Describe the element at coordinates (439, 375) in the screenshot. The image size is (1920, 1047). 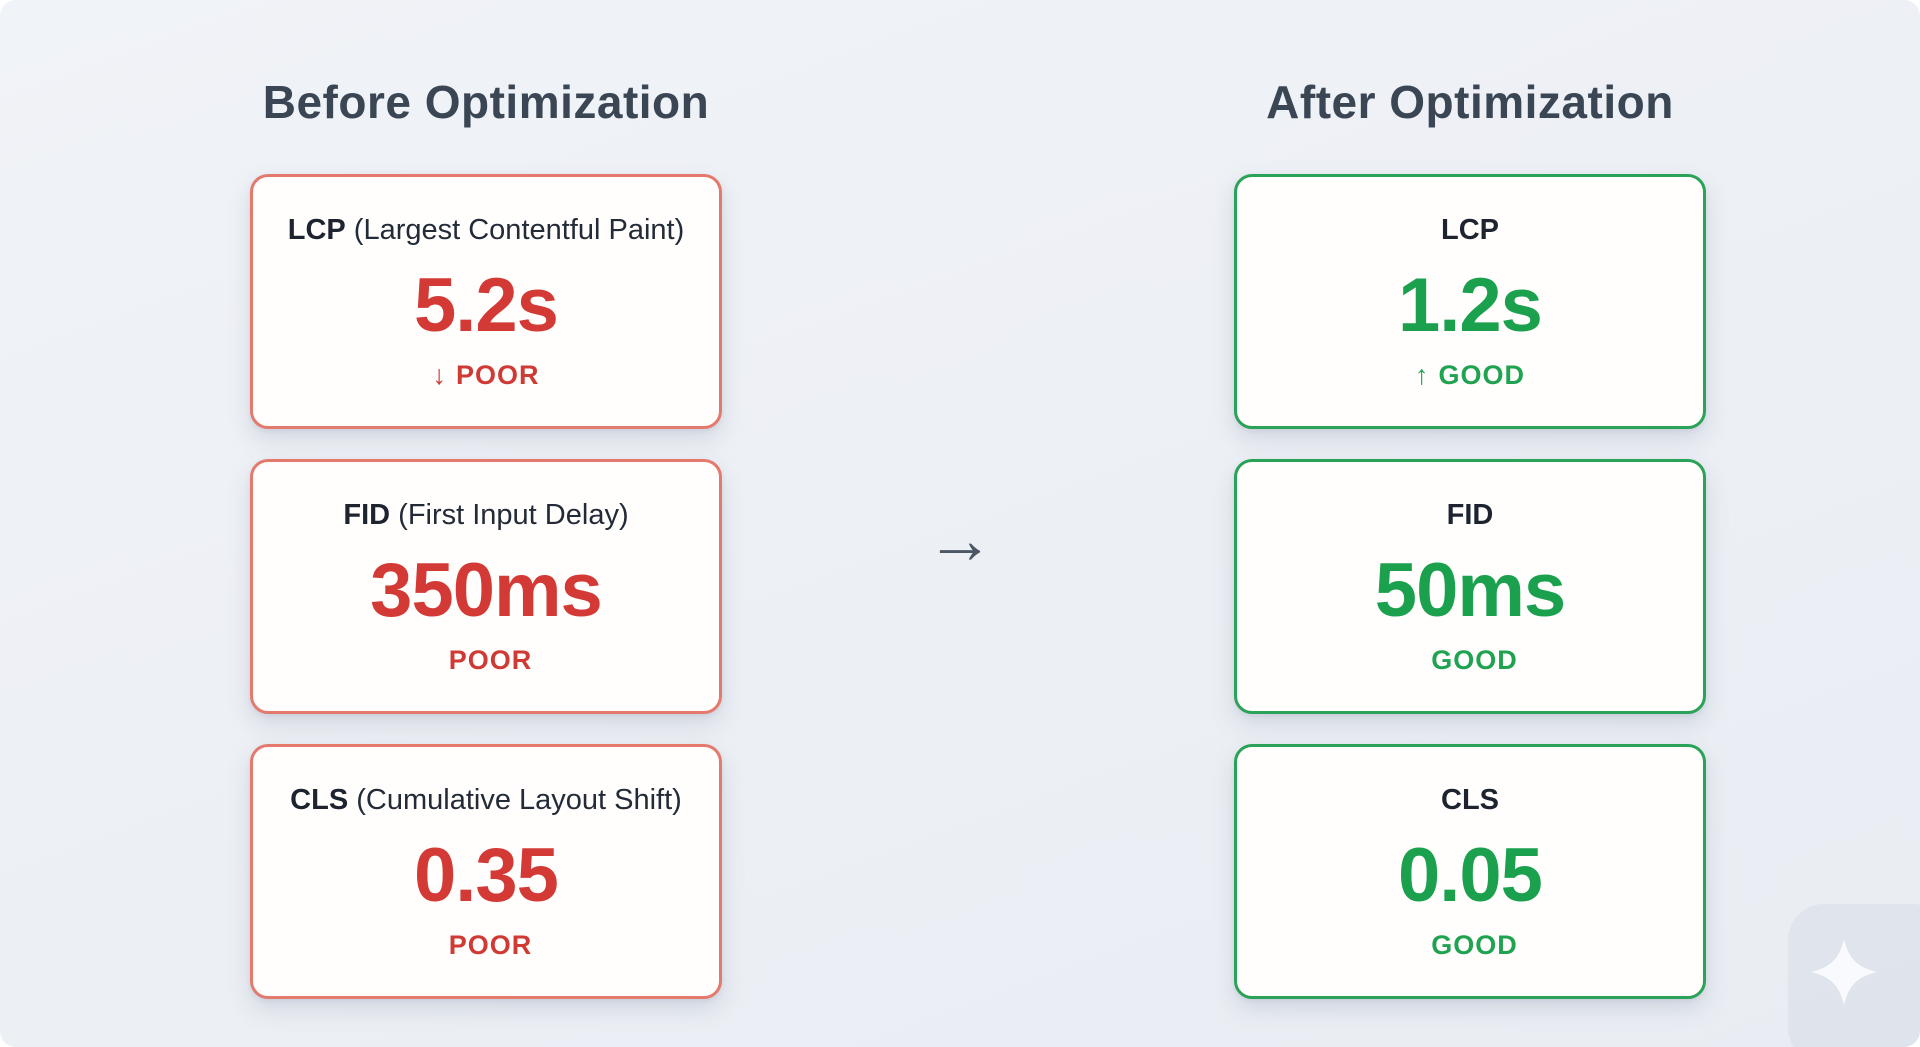
I see `trend-down-icon: ↓` at that location.